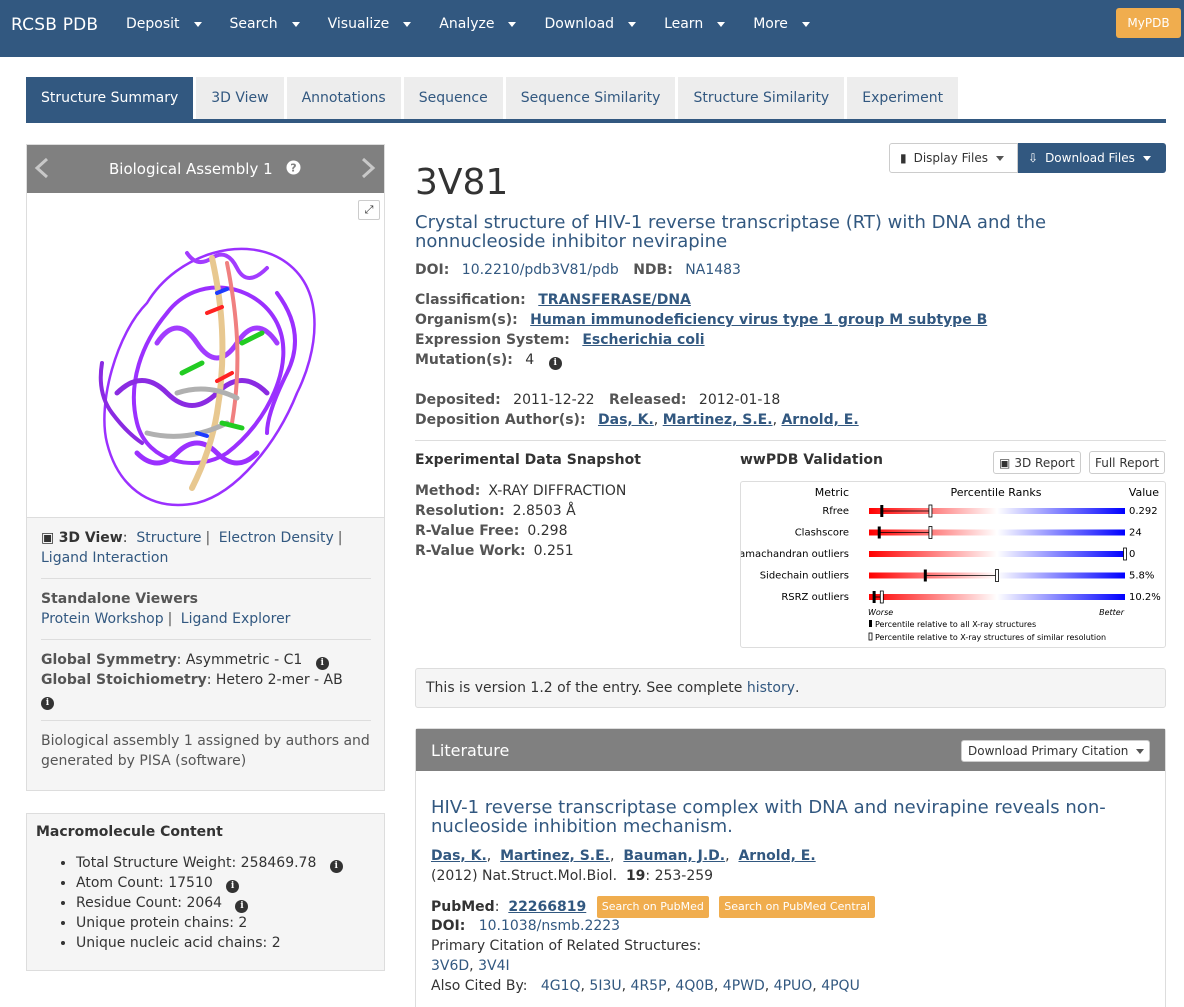 The image size is (1184, 1007). I want to click on mutation-row: Mutation(s): 4 i, so click(488, 360).